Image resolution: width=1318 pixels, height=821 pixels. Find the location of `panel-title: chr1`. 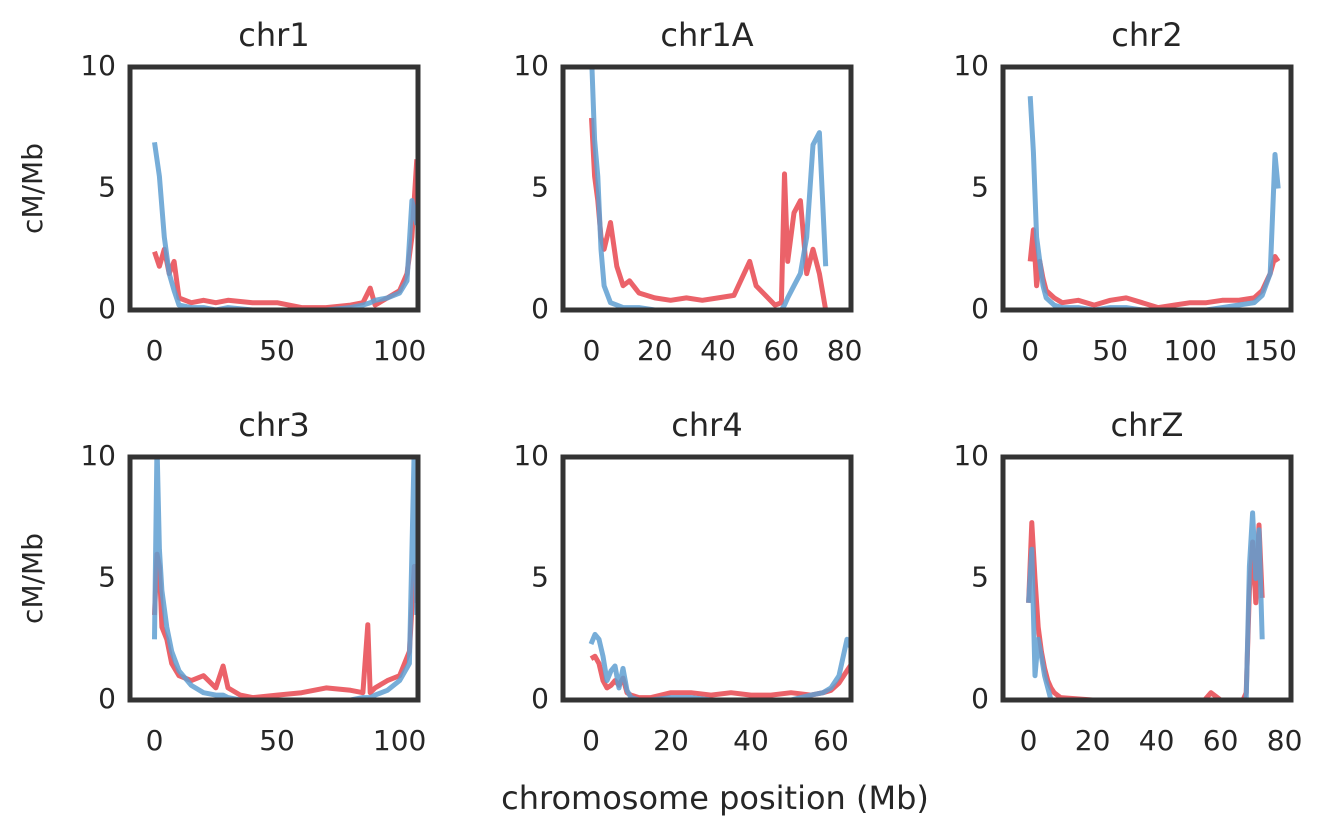

panel-title: chr1 is located at coordinates (273, 35).